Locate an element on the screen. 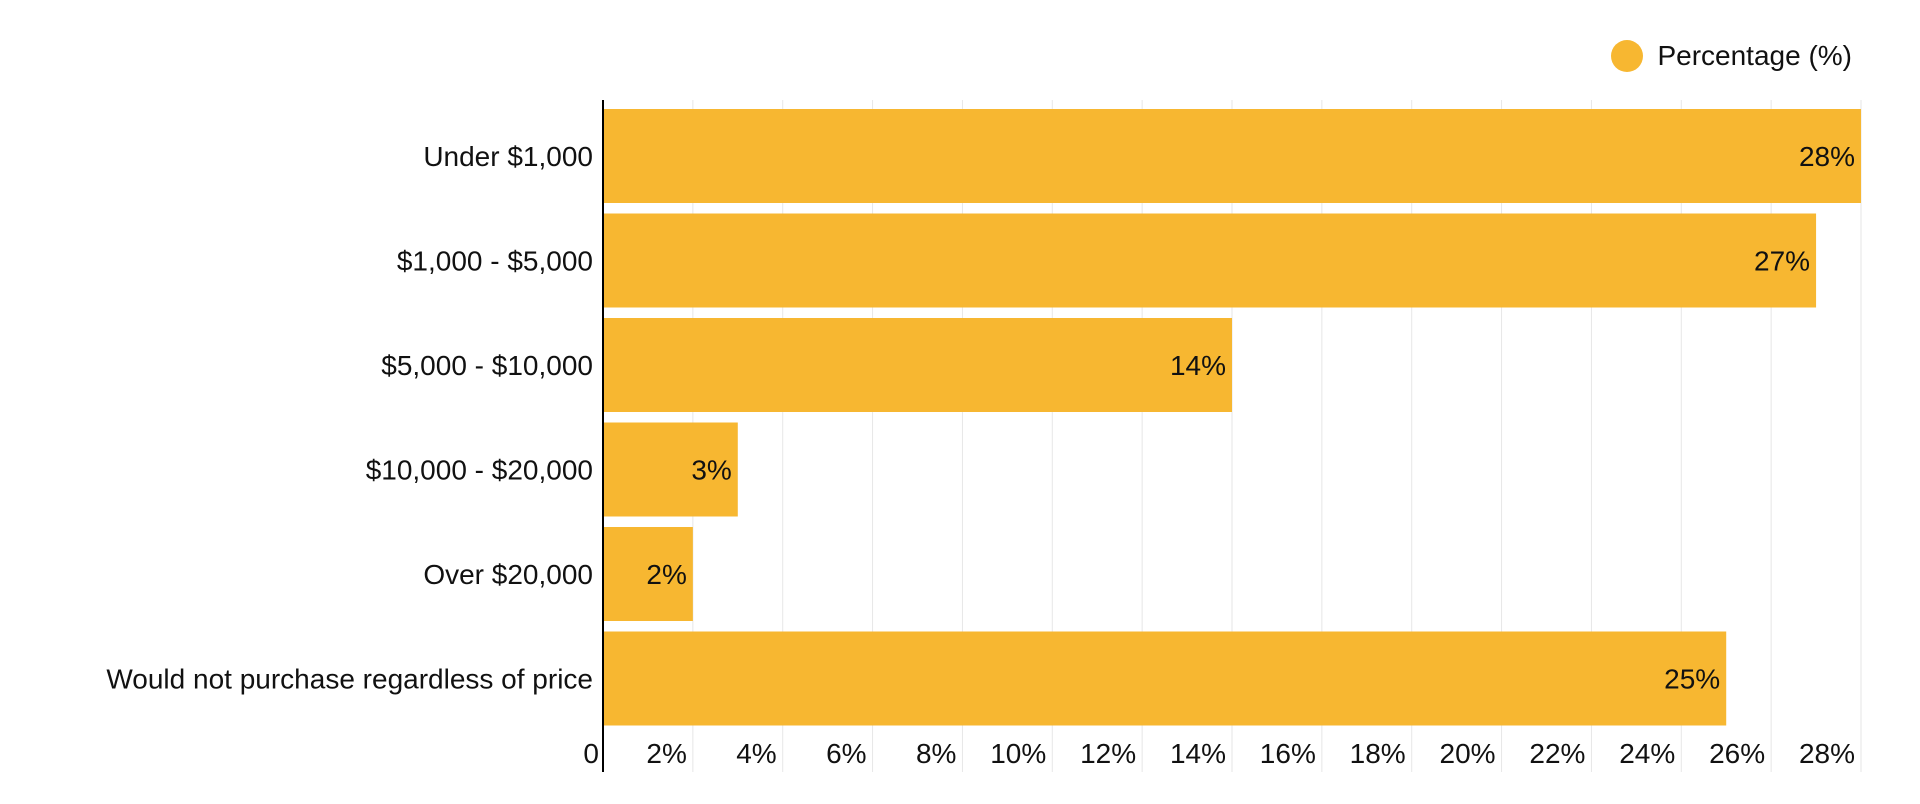 The image size is (1920, 804). category-label: Under $1,000 is located at coordinates (508, 156).